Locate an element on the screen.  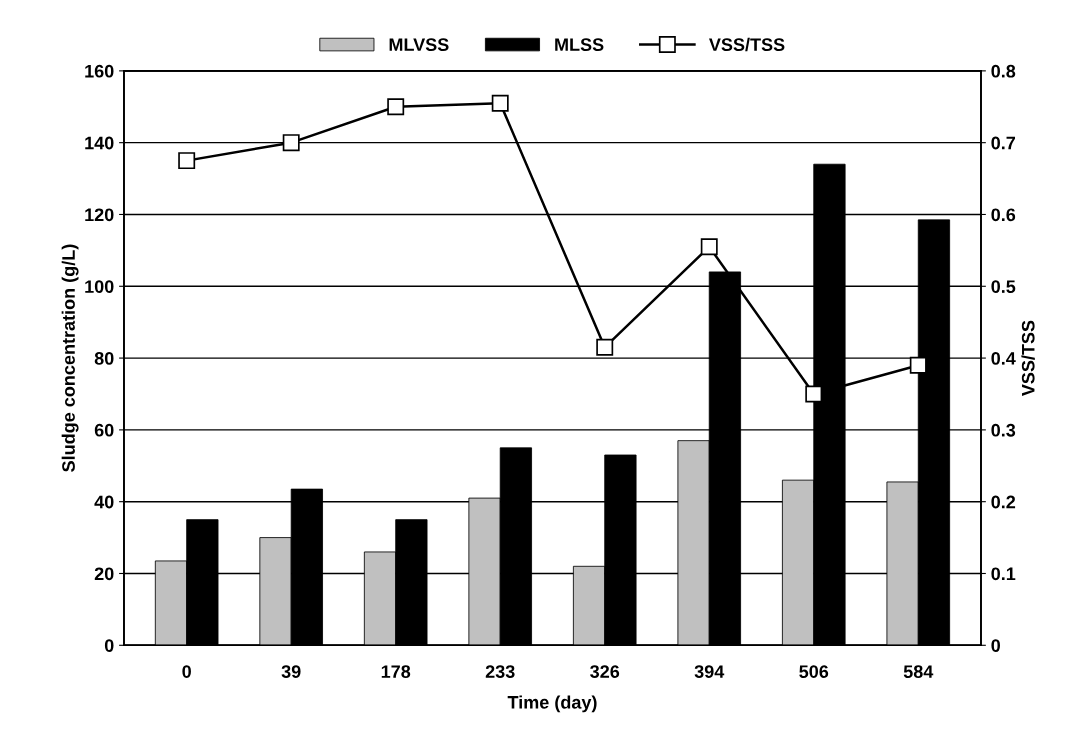
y-tick-label: 80 is located at coordinates (104, 358).